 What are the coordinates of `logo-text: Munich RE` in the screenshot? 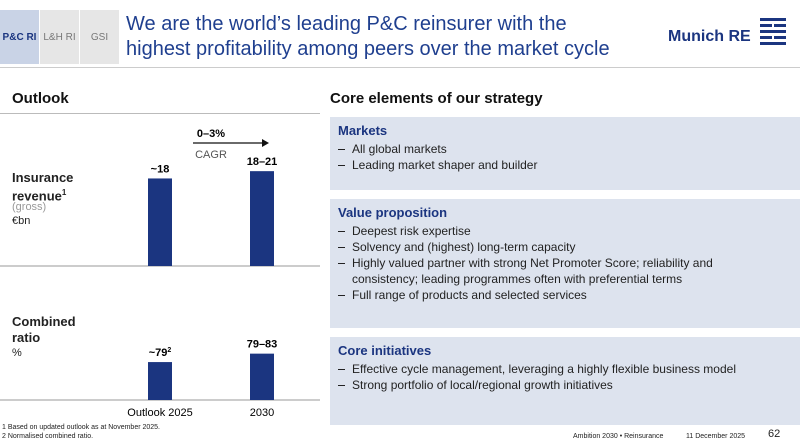 It's located at (709, 36).